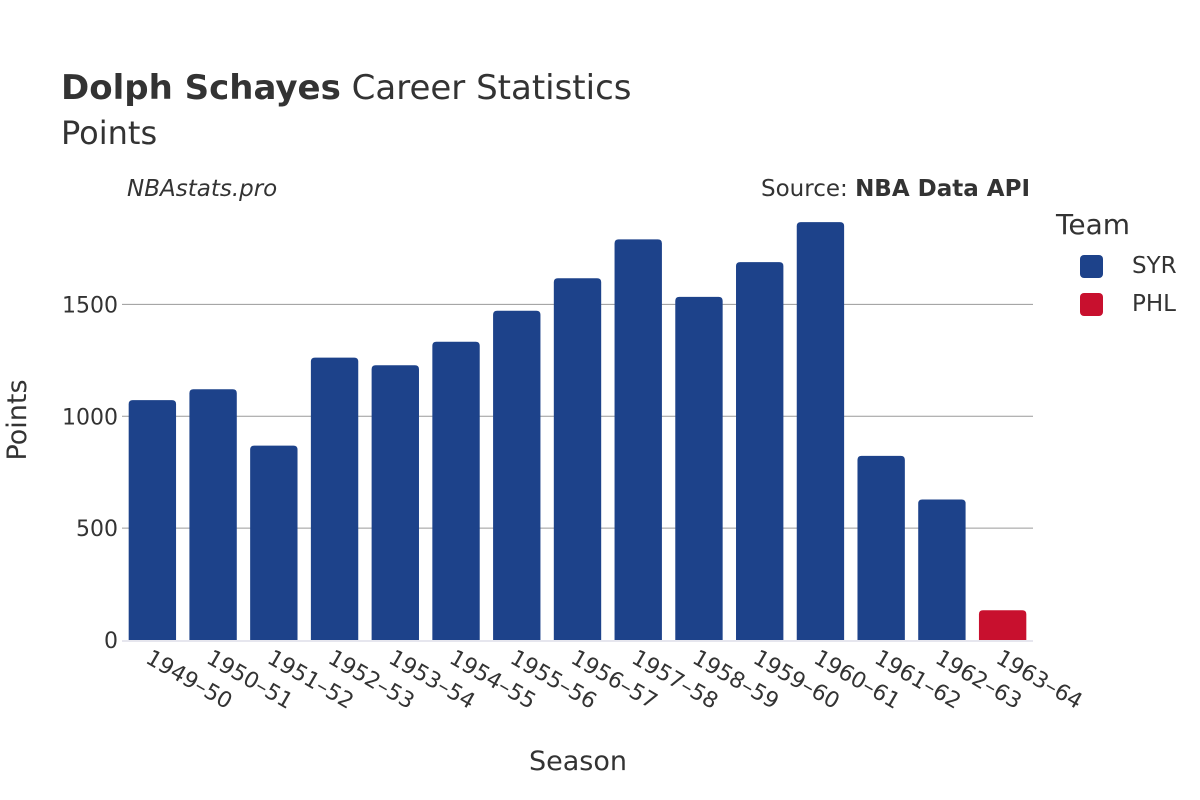 The width and height of the screenshot is (1200, 800). I want to click on bar-syr-1957–58, so click(638, 439).